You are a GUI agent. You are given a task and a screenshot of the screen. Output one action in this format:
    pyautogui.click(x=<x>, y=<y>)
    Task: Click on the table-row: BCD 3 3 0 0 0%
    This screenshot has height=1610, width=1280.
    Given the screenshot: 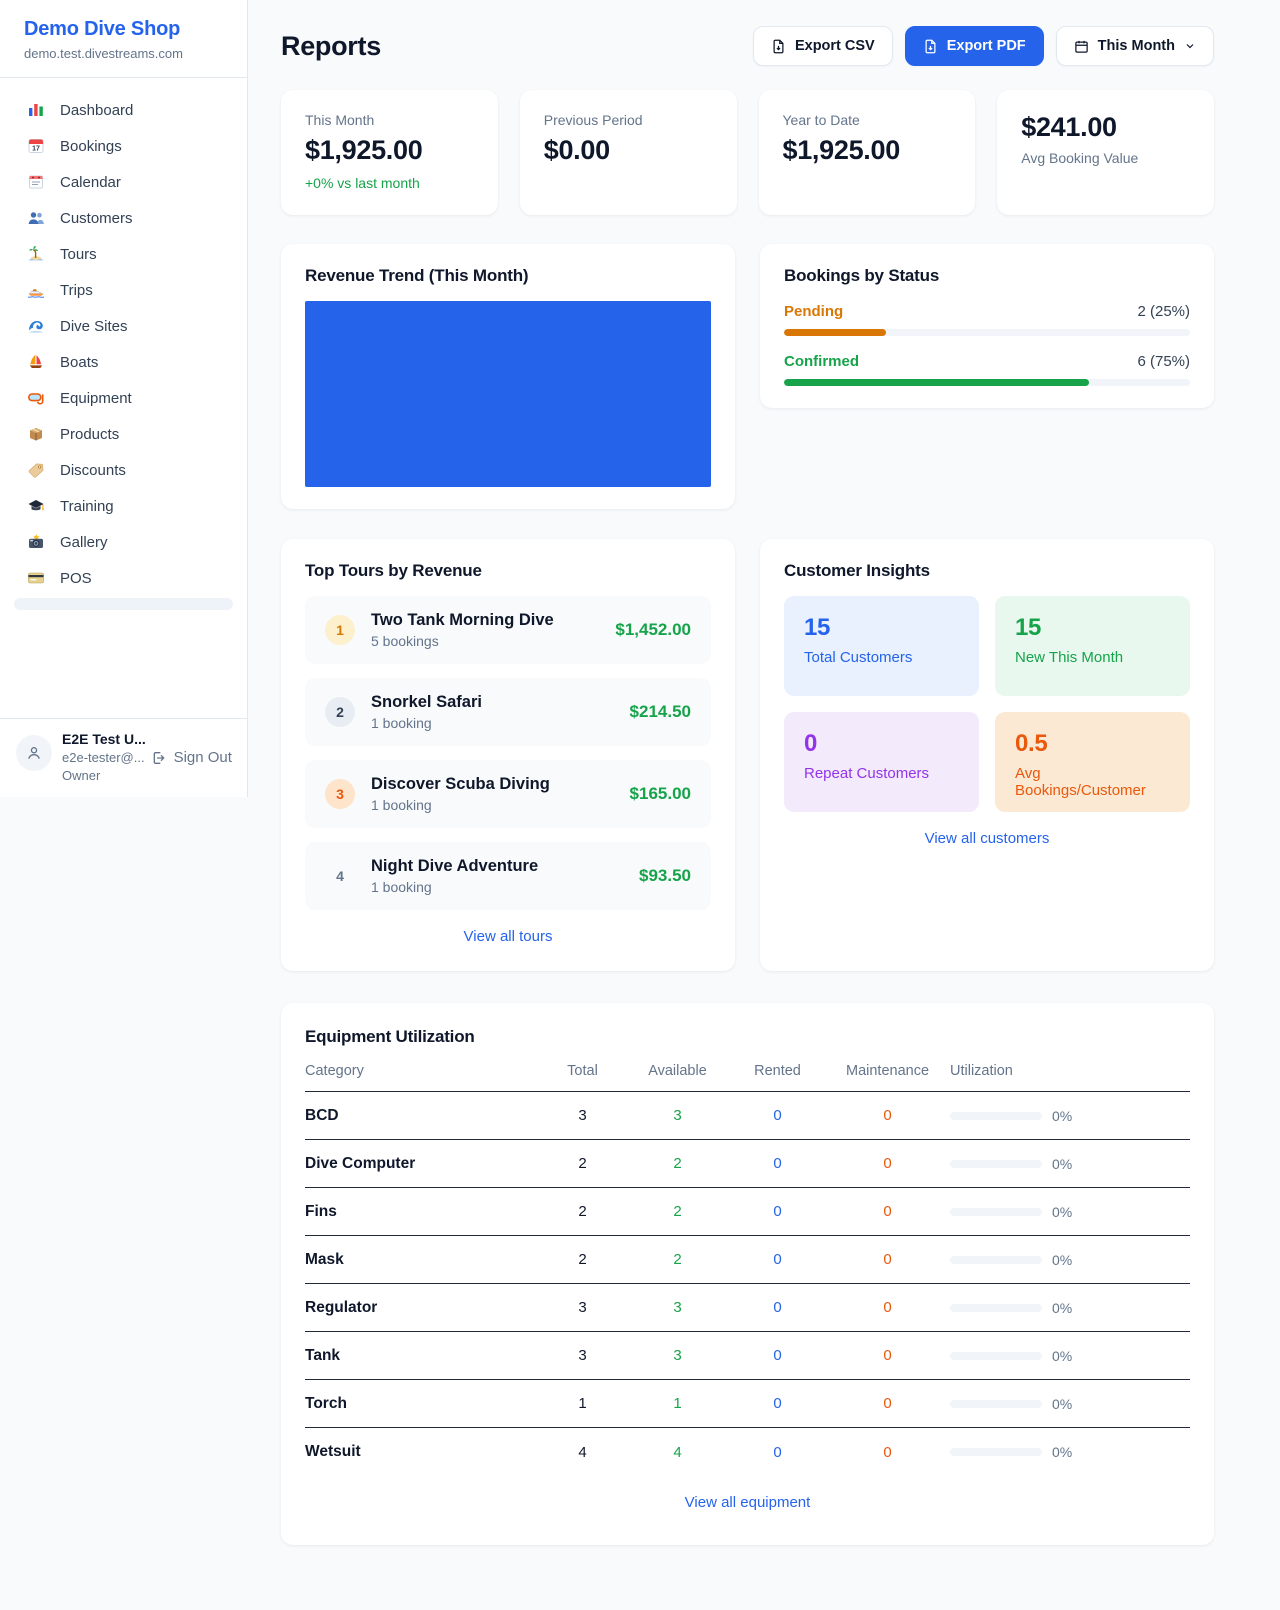 What is the action you would take?
    pyautogui.click(x=747, y=1116)
    